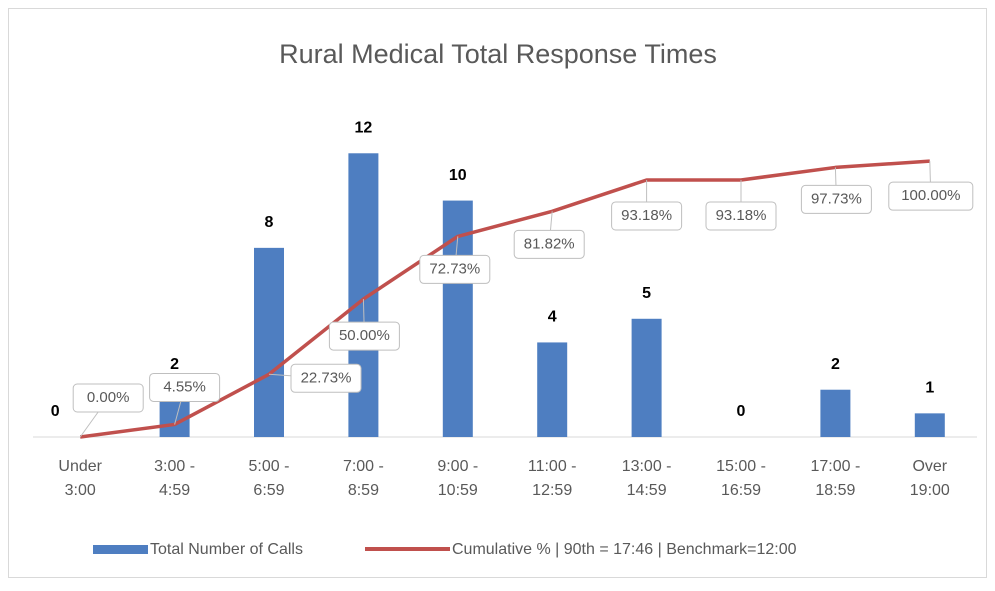 This screenshot has width=995, height=591. Describe the element at coordinates (458, 490) in the screenshot. I see `x-tick-label: 10:59` at that location.